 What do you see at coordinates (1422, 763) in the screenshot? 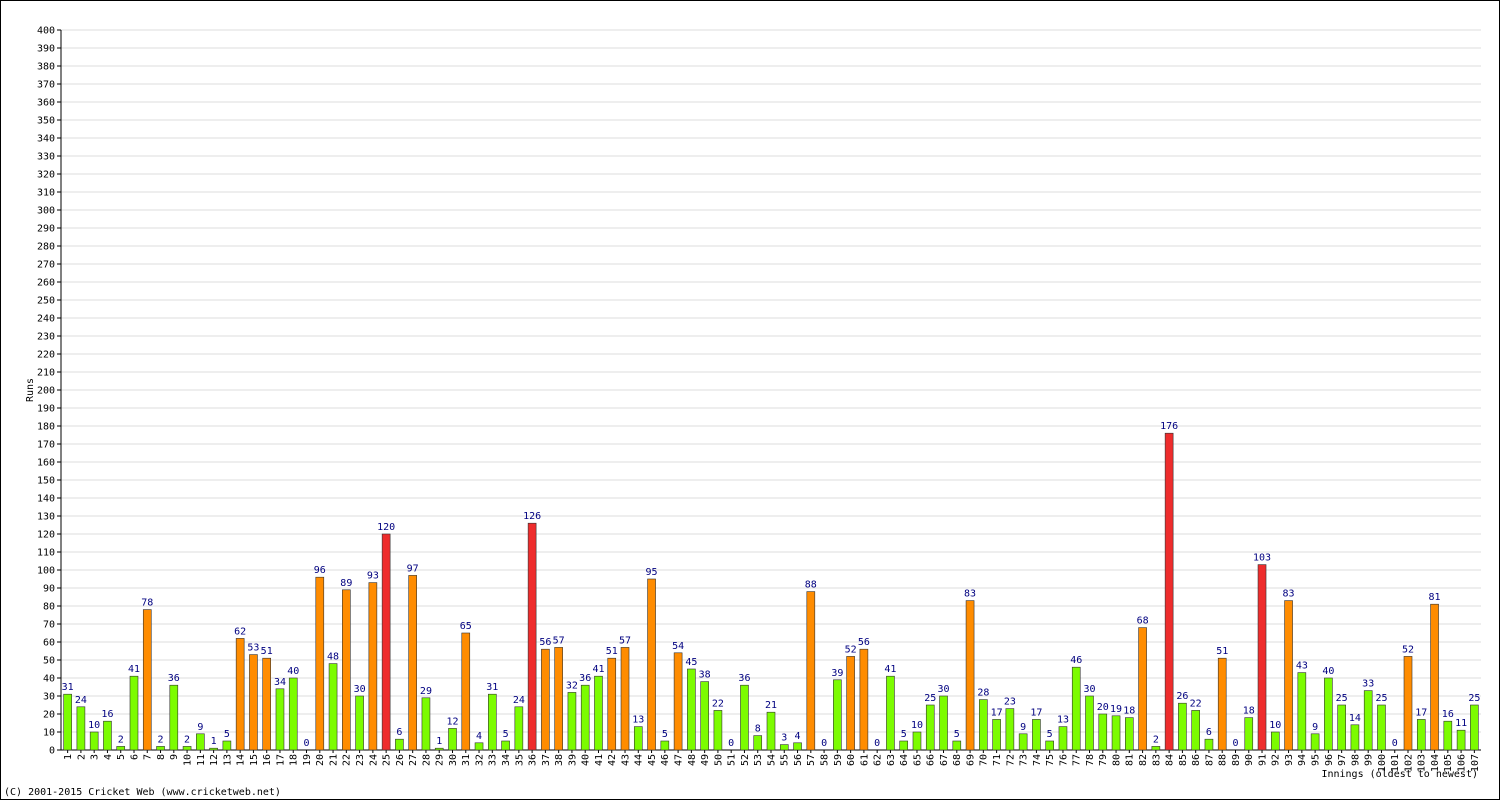
I see `x-tick-label: 103` at bounding box center [1422, 763].